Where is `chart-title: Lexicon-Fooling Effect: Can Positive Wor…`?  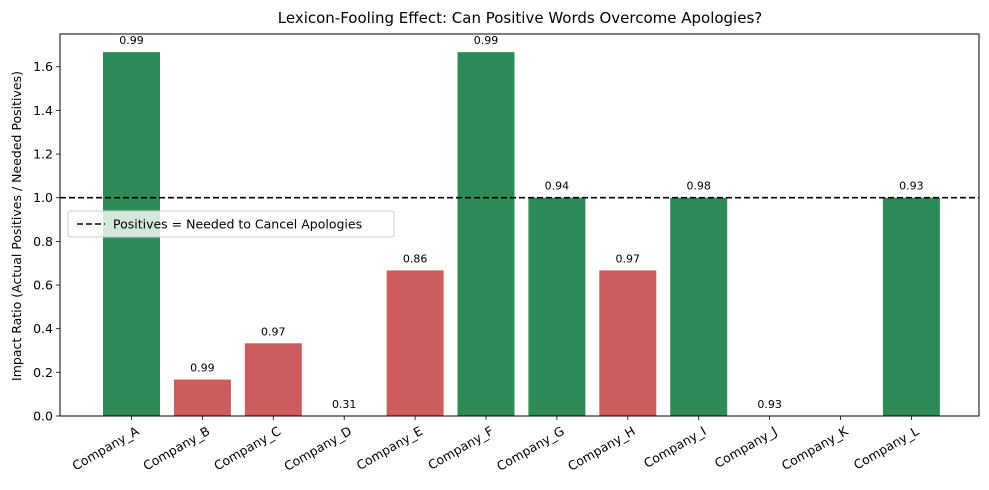 chart-title: Lexicon-Fooling Effect: Can Positive Wor… is located at coordinates (520, 18).